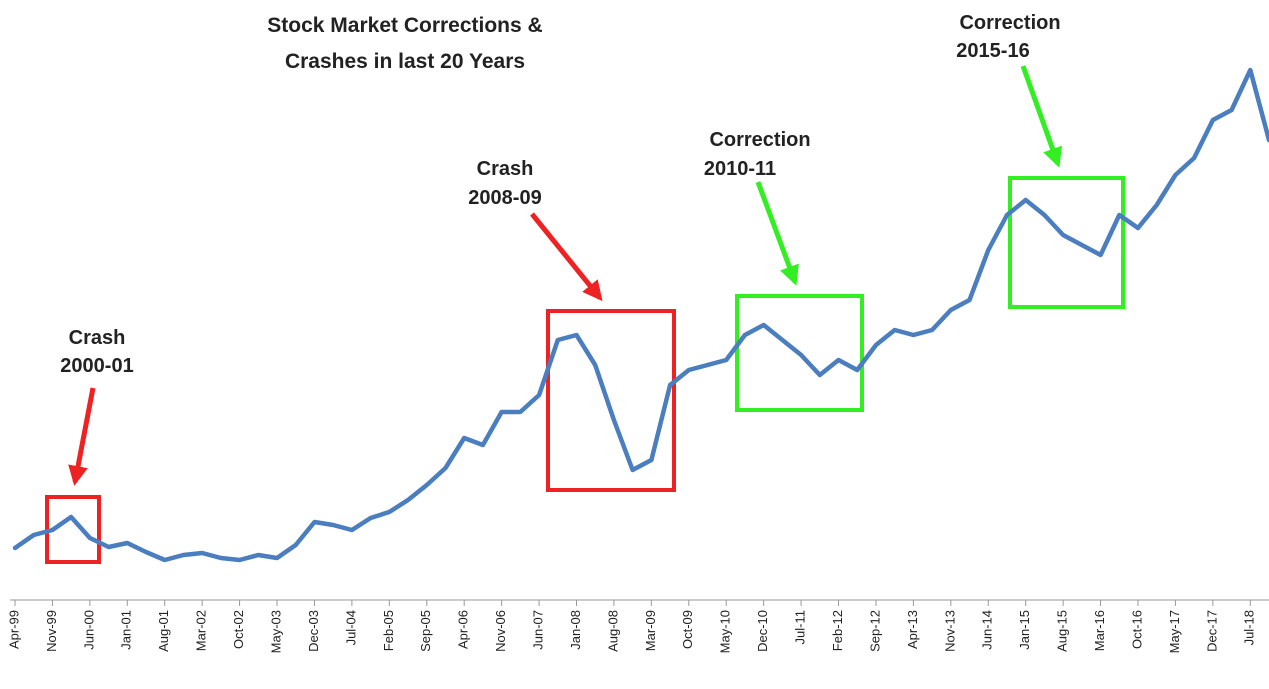  I want to click on x-tick-label: Dec-03, so click(313, 631).